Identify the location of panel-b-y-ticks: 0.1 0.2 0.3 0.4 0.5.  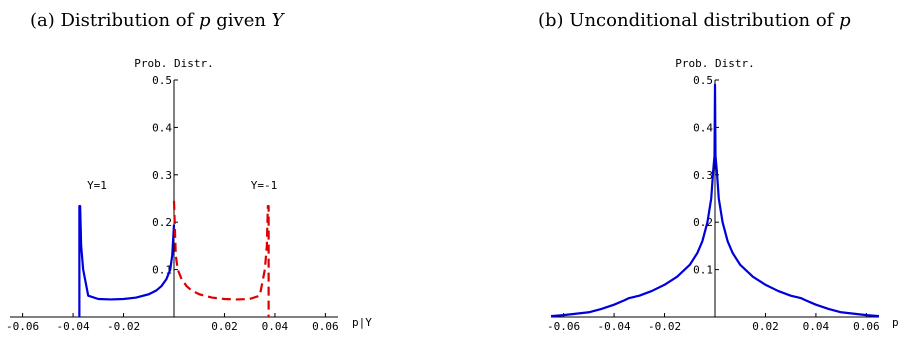
(706, 175).